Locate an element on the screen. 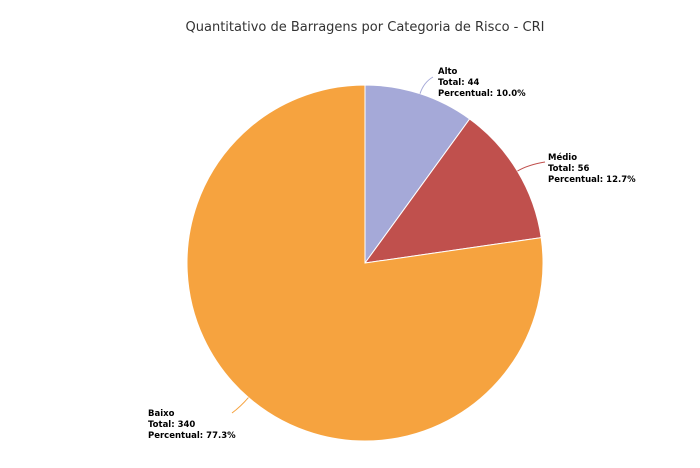 This screenshot has width=700, height=468. label-percent: Percentual: 77.3% is located at coordinates (192, 436).